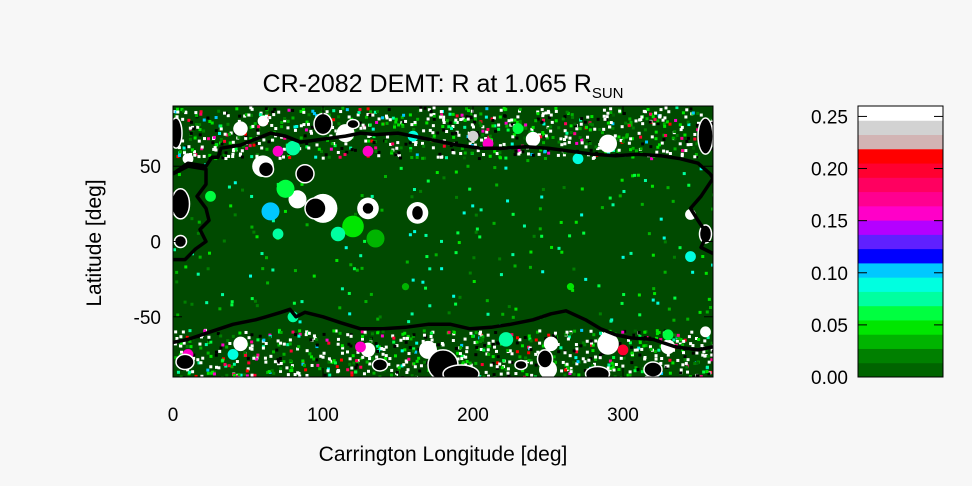  What do you see at coordinates (829, 274) in the screenshot?
I see `colorbar-tick-label: 0.10` at bounding box center [829, 274].